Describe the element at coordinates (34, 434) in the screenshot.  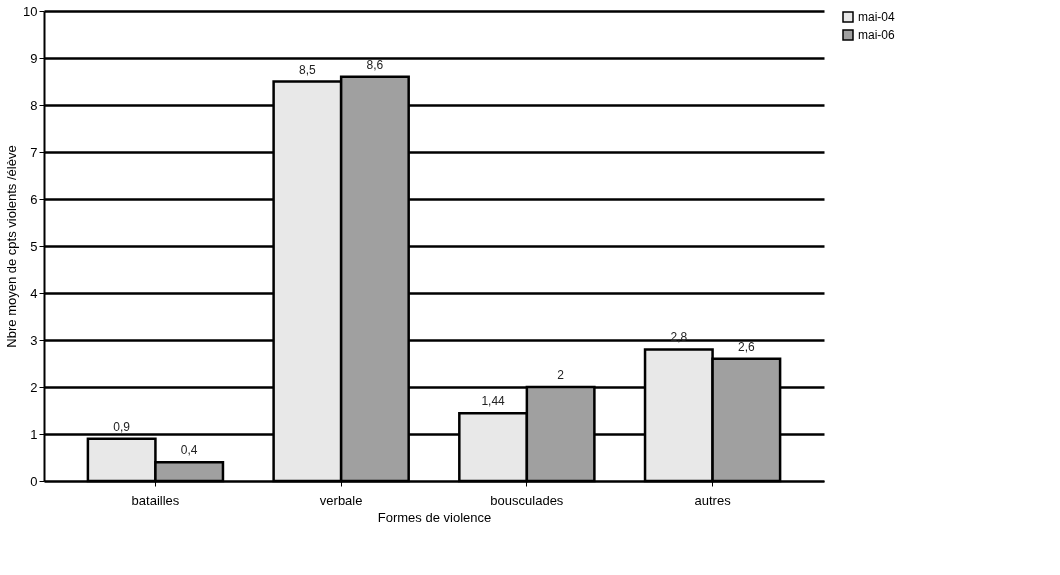
I see `y-tick-label: 1` at that location.